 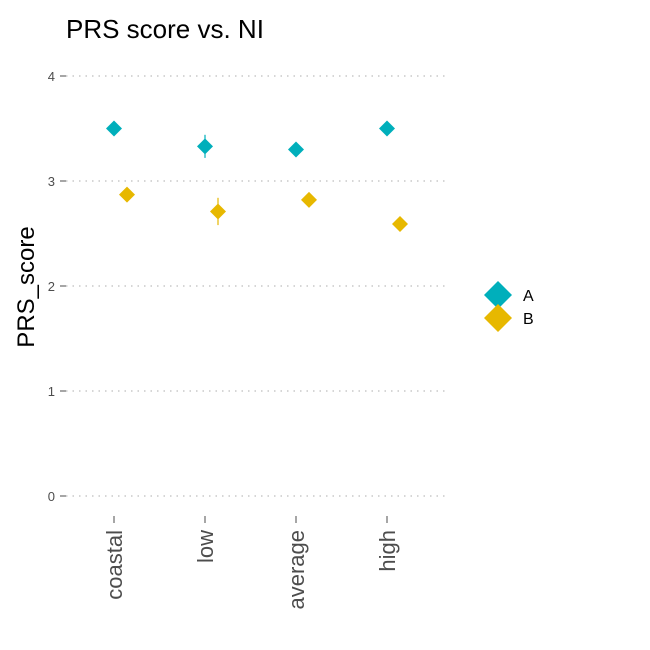 What do you see at coordinates (250, 139) in the screenshot?
I see `series-A` at bounding box center [250, 139].